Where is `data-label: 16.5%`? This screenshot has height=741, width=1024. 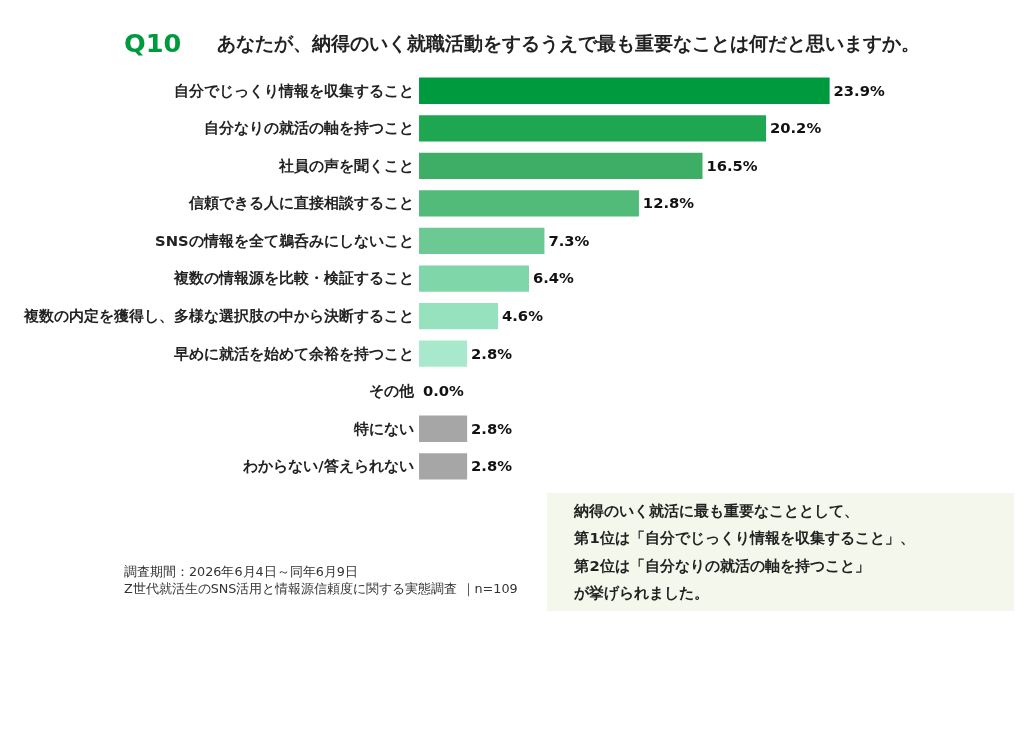 data-label: 16.5% is located at coordinates (732, 165).